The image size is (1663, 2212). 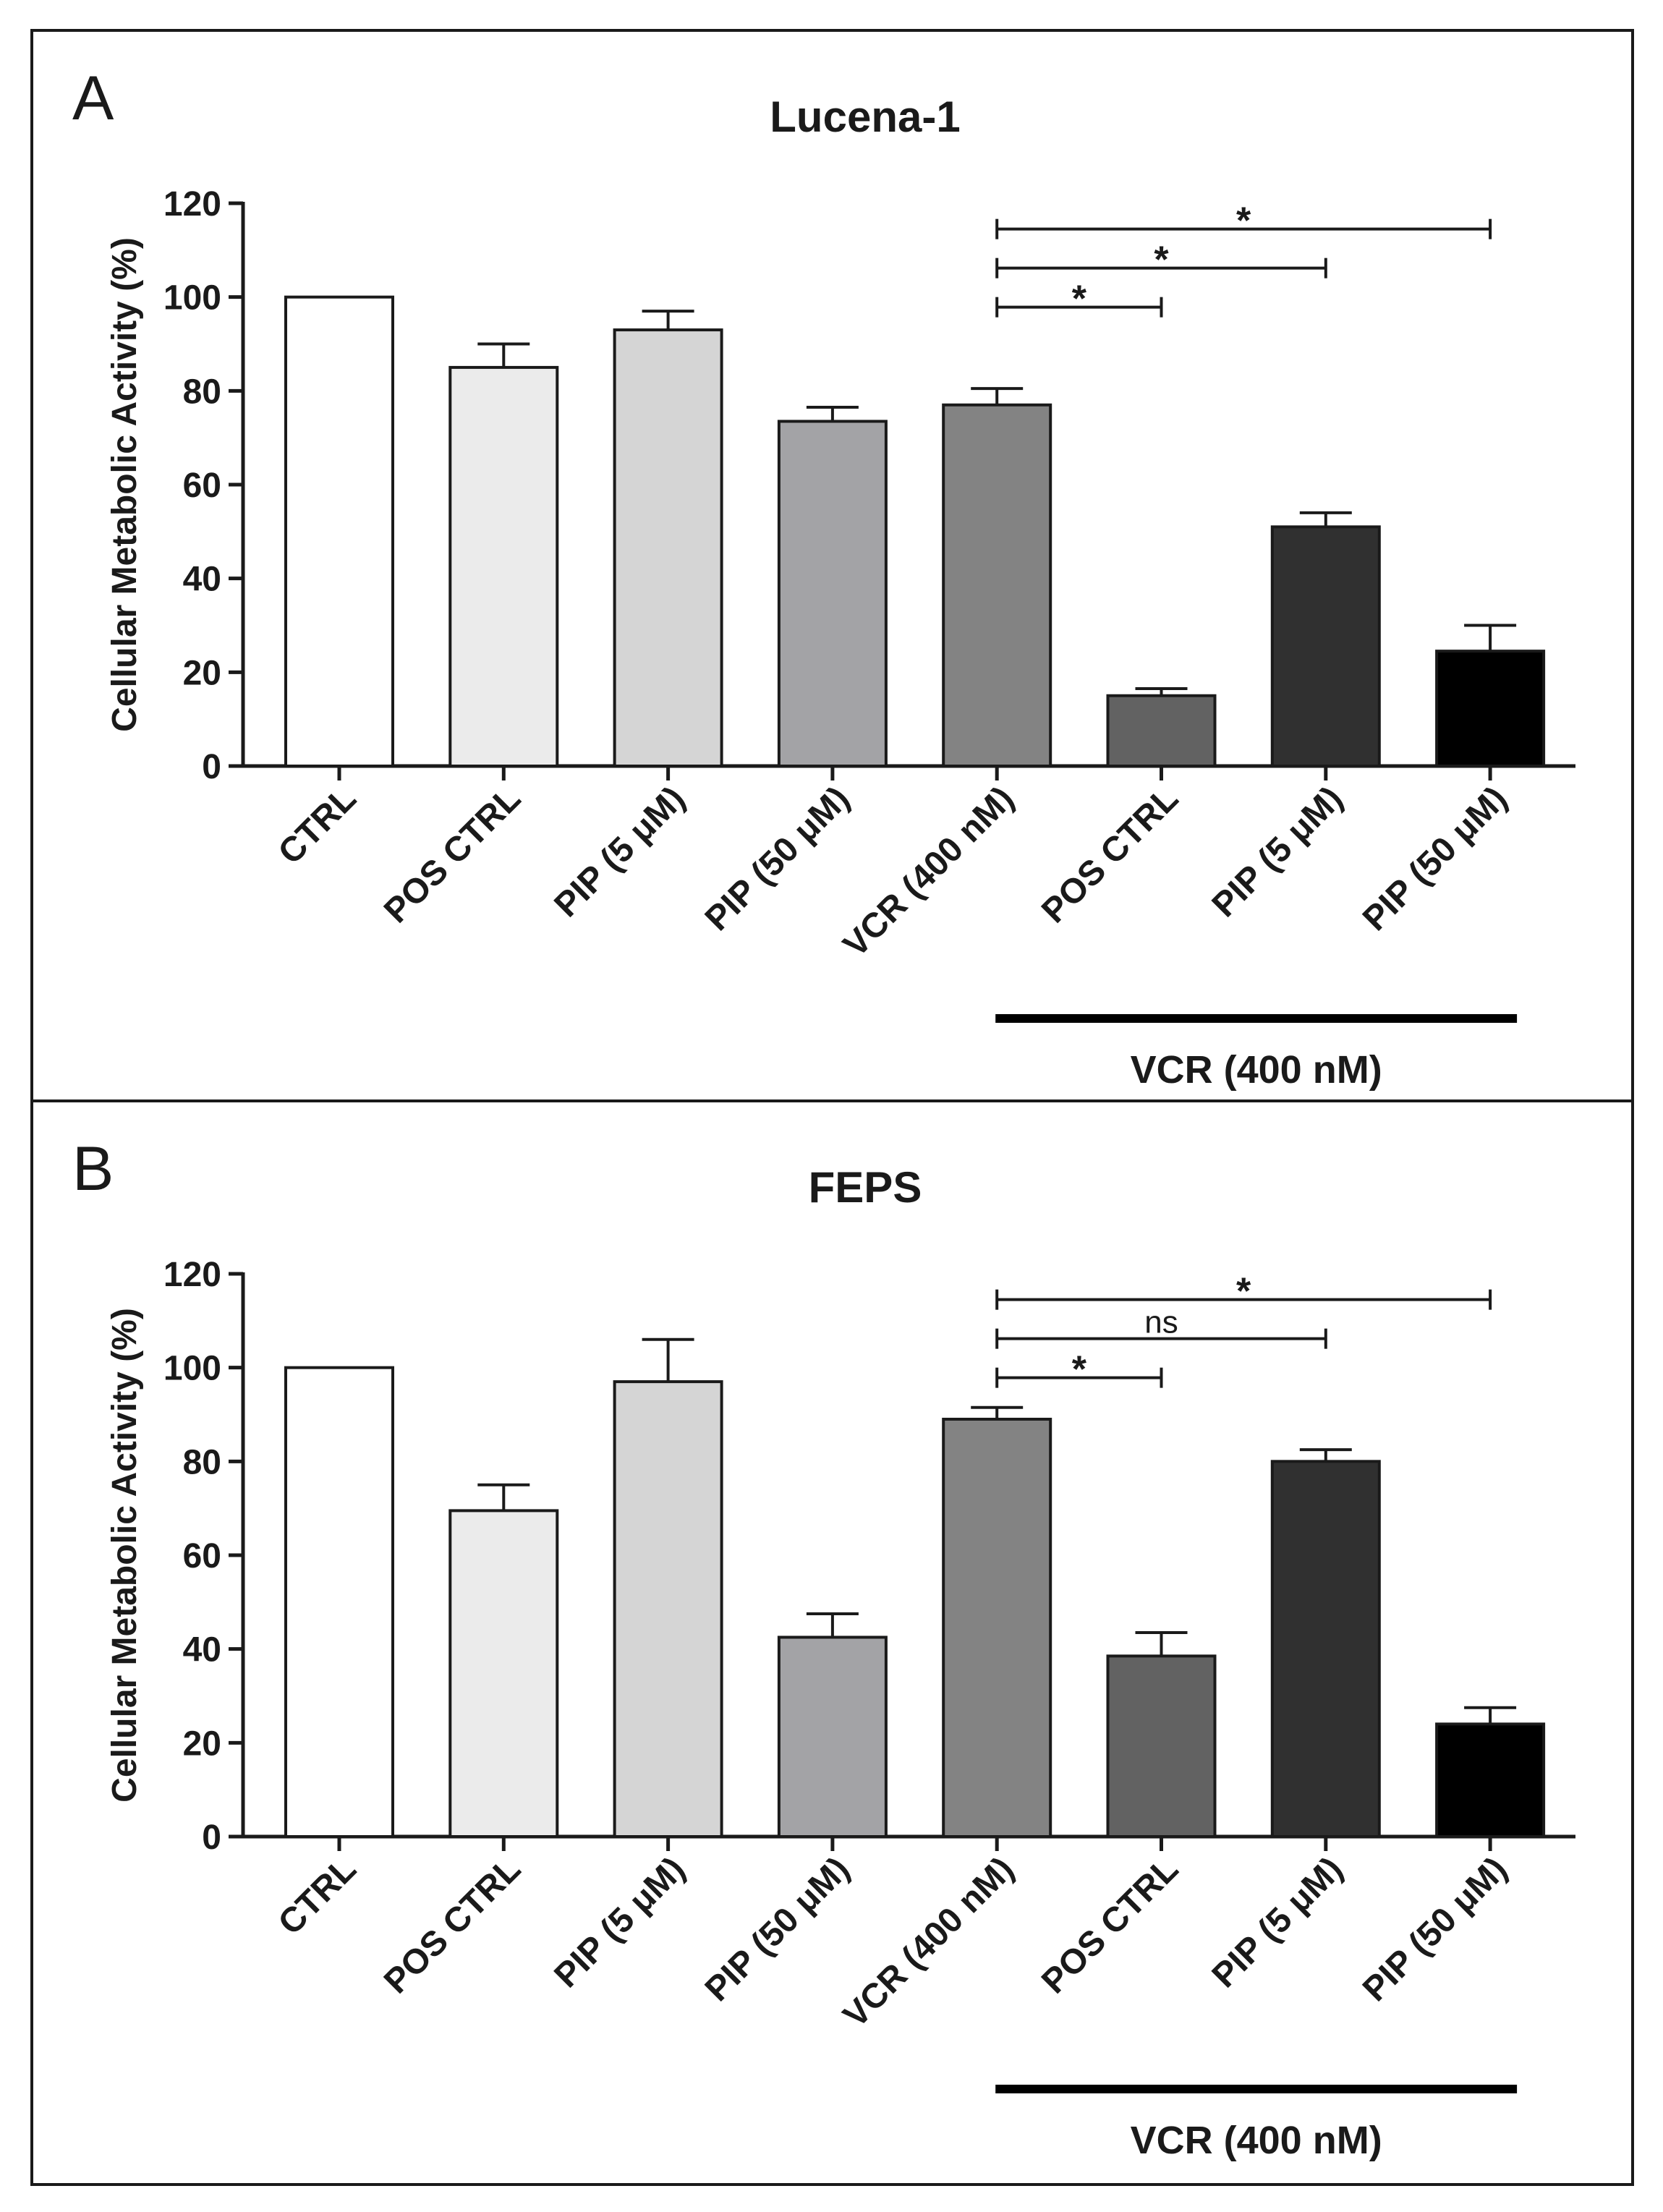 What do you see at coordinates (93, 98) in the screenshot?
I see `panel-label: A` at bounding box center [93, 98].